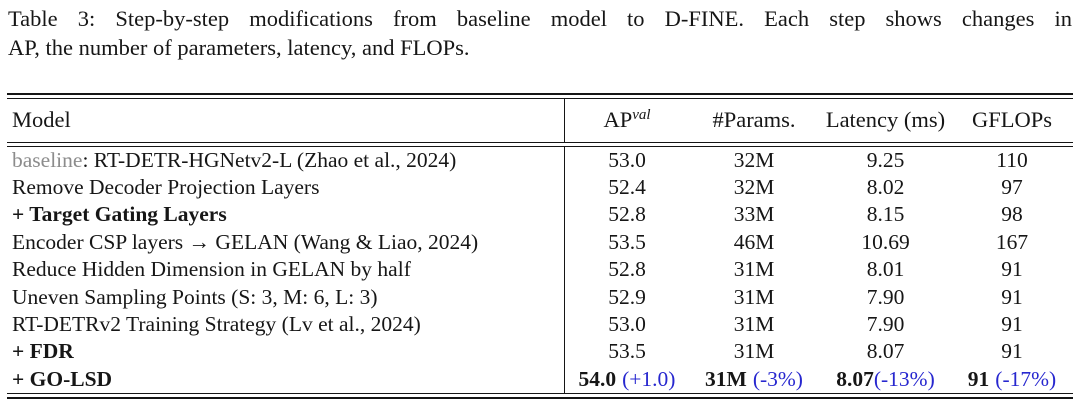 This screenshot has width=1080, height=413. I want to click on row-values: 52.9 31M 7.90 91, so click(818, 297).